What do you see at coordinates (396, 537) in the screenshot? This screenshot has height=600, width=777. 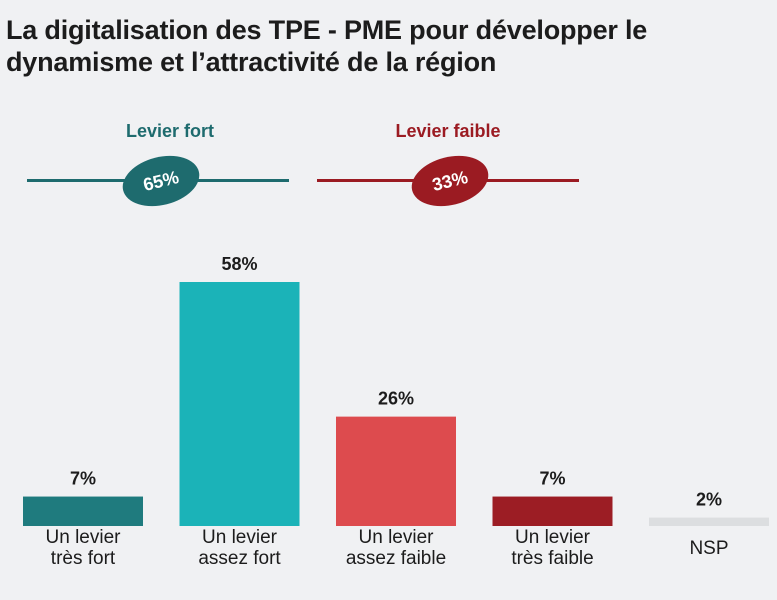 I see `category-label-3-line-1: Un levier` at bounding box center [396, 537].